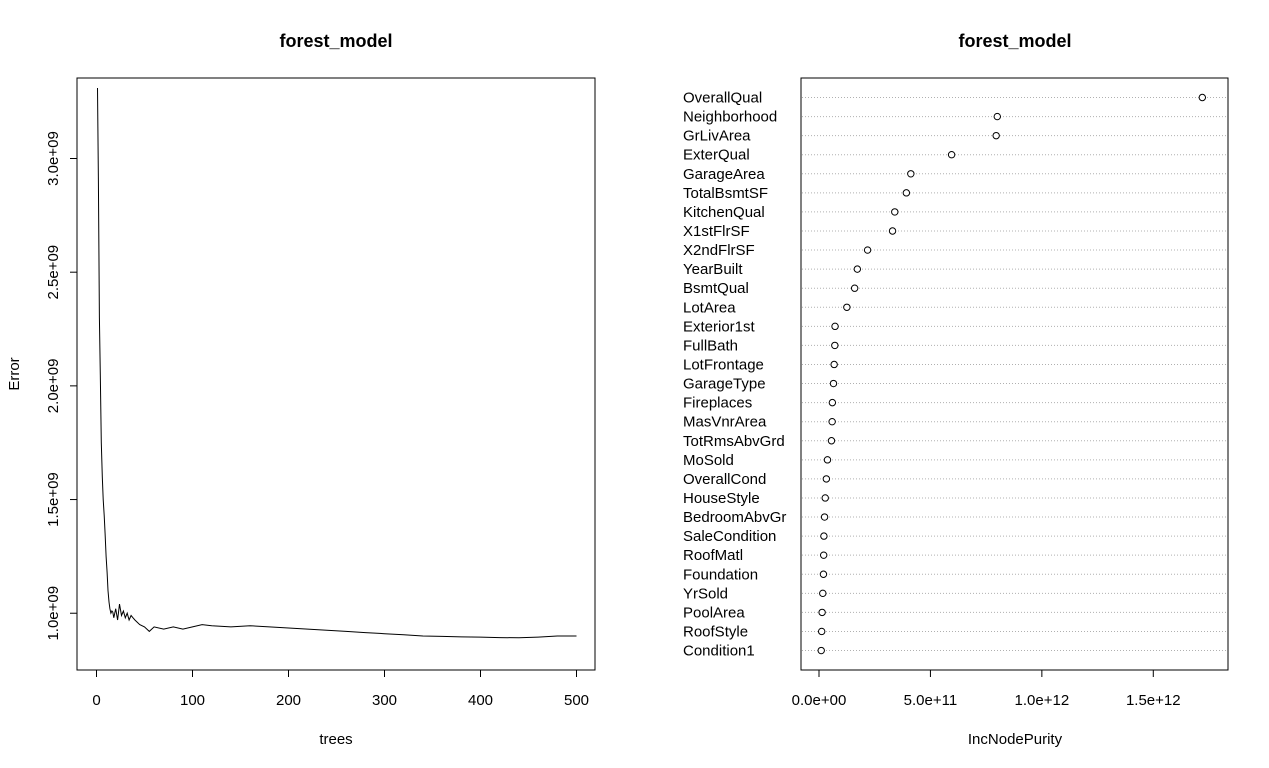  What do you see at coordinates (1015, 739) in the screenshot?
I see `importance-x-axis-label: IncNodePurity` at bounding box center [1015, 739].